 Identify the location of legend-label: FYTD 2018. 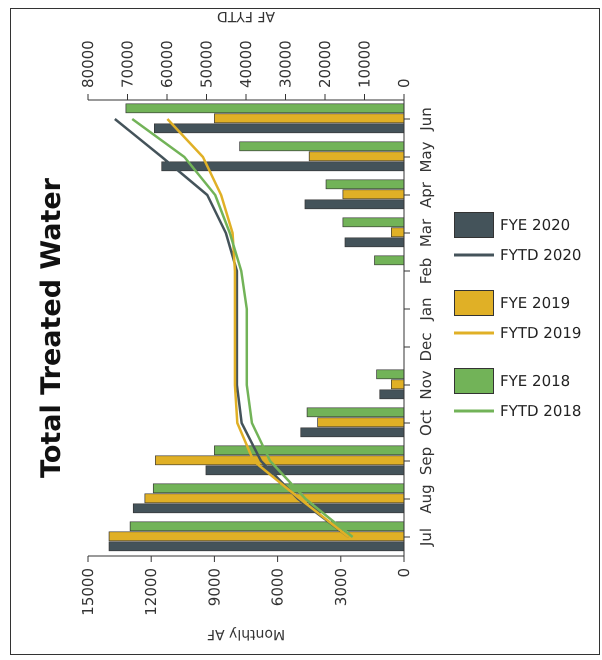
(541, 411).